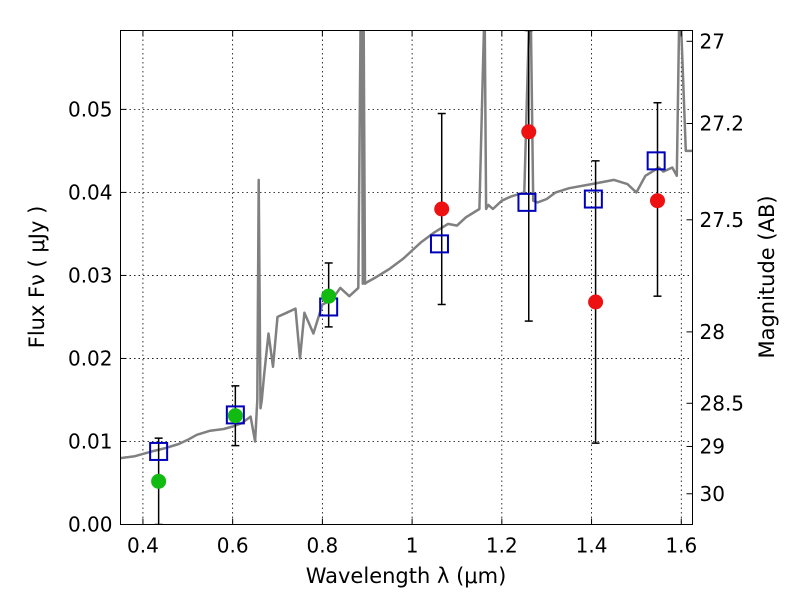 The width and height of the screenshot is (800, 600). I want to click on x-tick-label: 0.6, so click(233, 546).